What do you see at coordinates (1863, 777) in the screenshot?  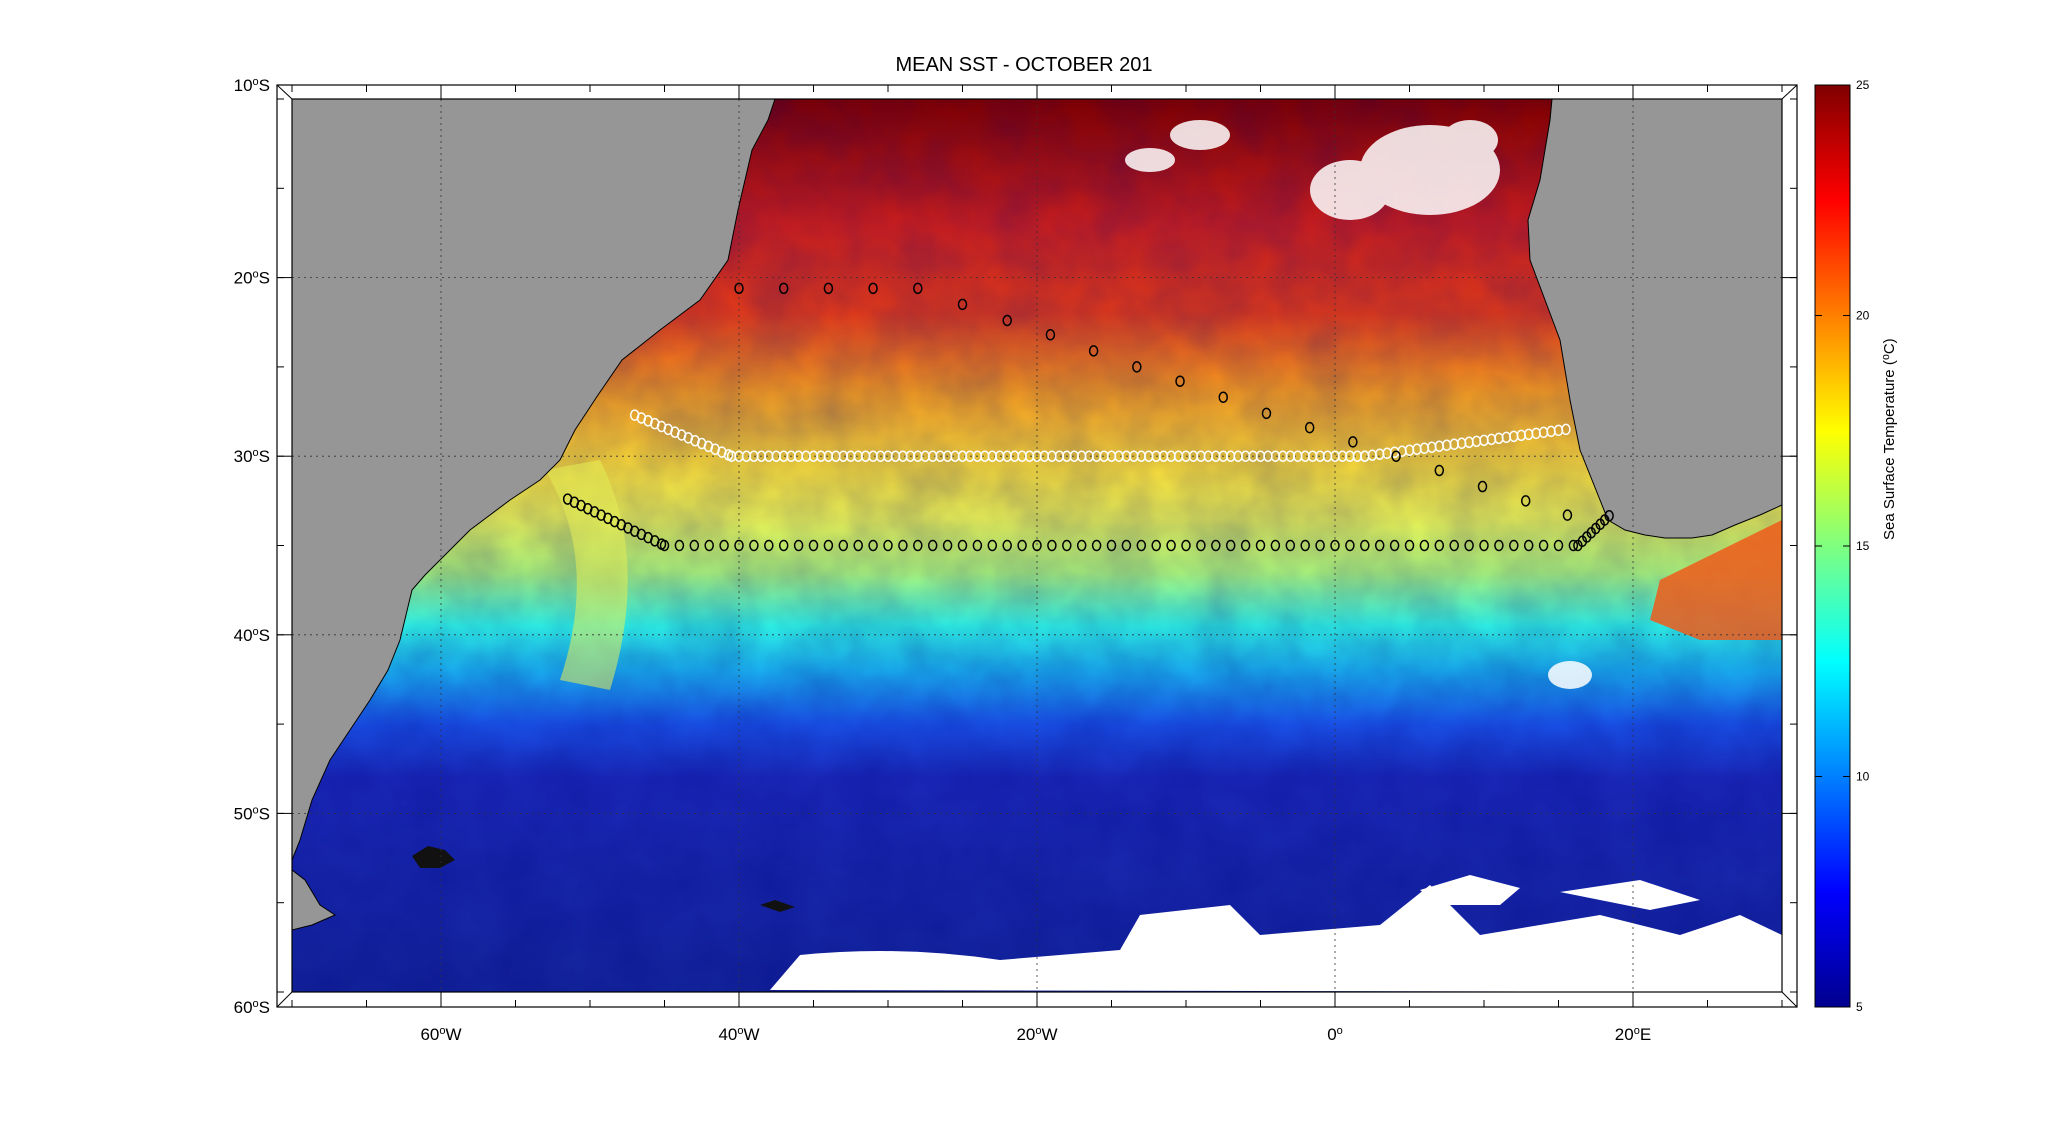 I see `colorbar-tick-label-10: 10` at bounding box center [1863, 777].